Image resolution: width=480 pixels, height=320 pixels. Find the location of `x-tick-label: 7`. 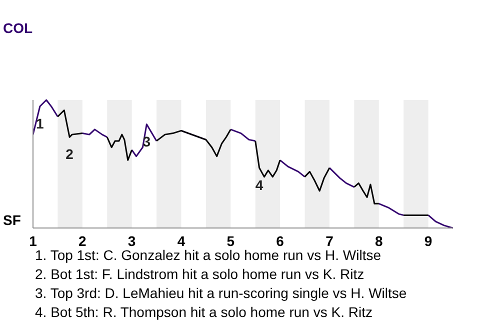

x-tick-label: 7 is located at coordinates (330, 240).